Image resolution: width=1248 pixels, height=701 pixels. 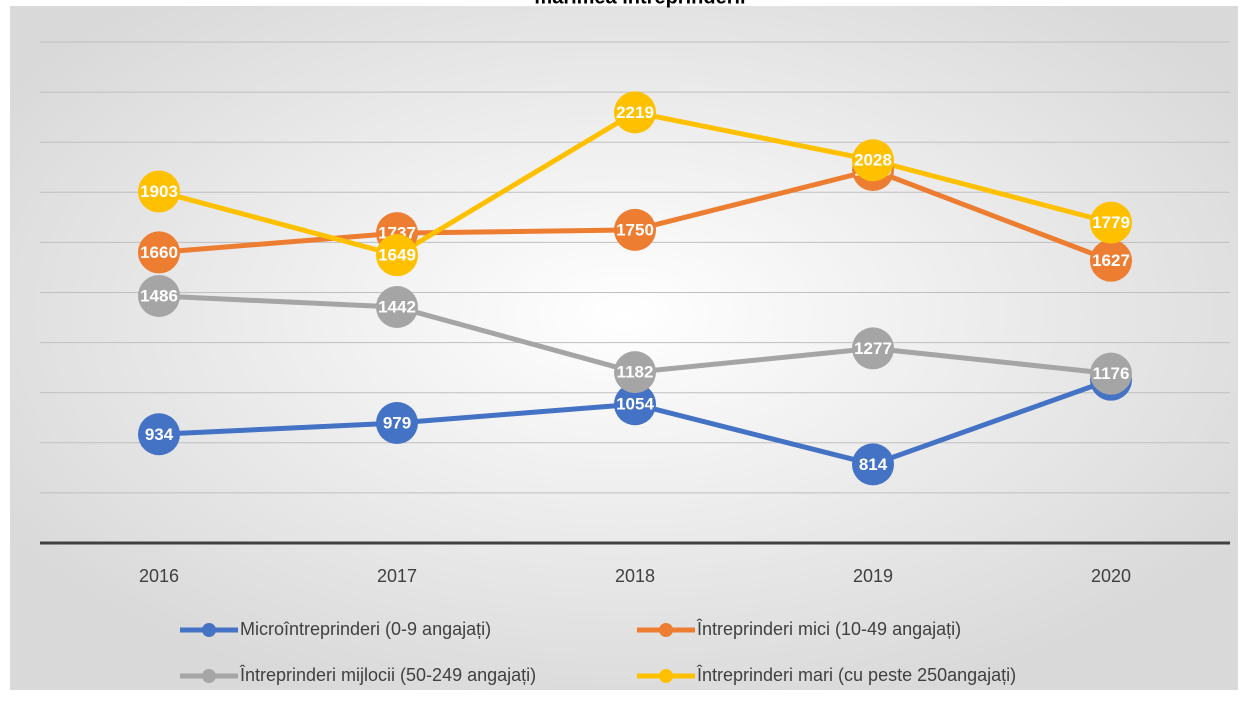 I want to click on legend-label: Microîntreprinderi (0-9 angajați), so click(x=365, y=629).